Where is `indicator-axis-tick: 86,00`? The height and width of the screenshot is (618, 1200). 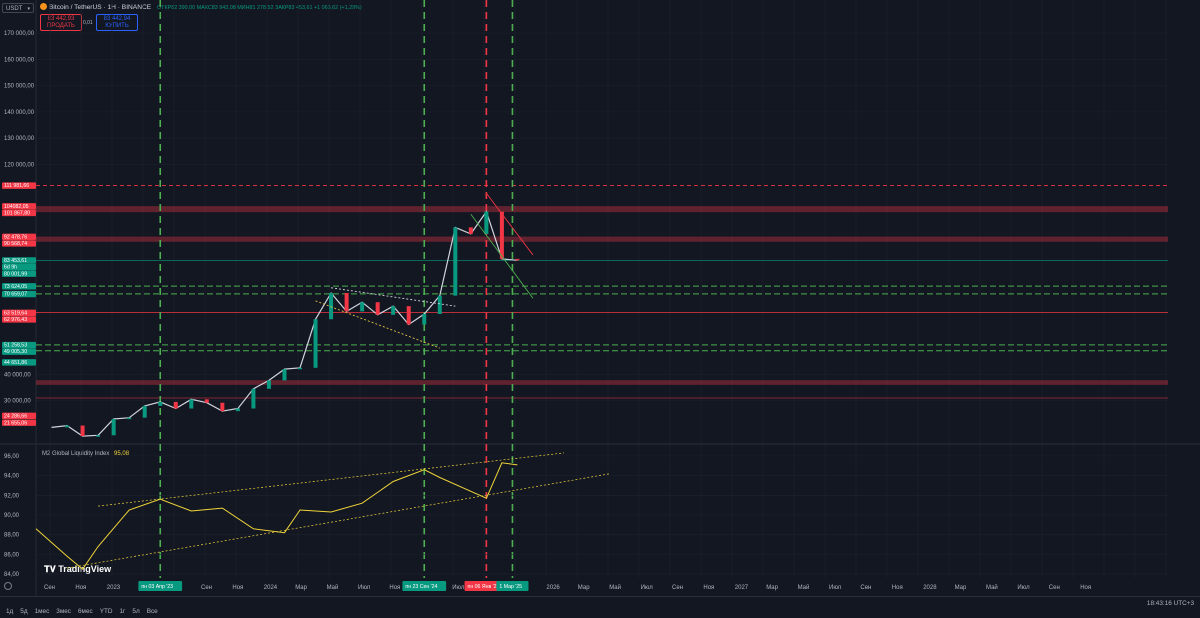
indicator-axis-tick: 86,00 is located at coordinates (12, 555).